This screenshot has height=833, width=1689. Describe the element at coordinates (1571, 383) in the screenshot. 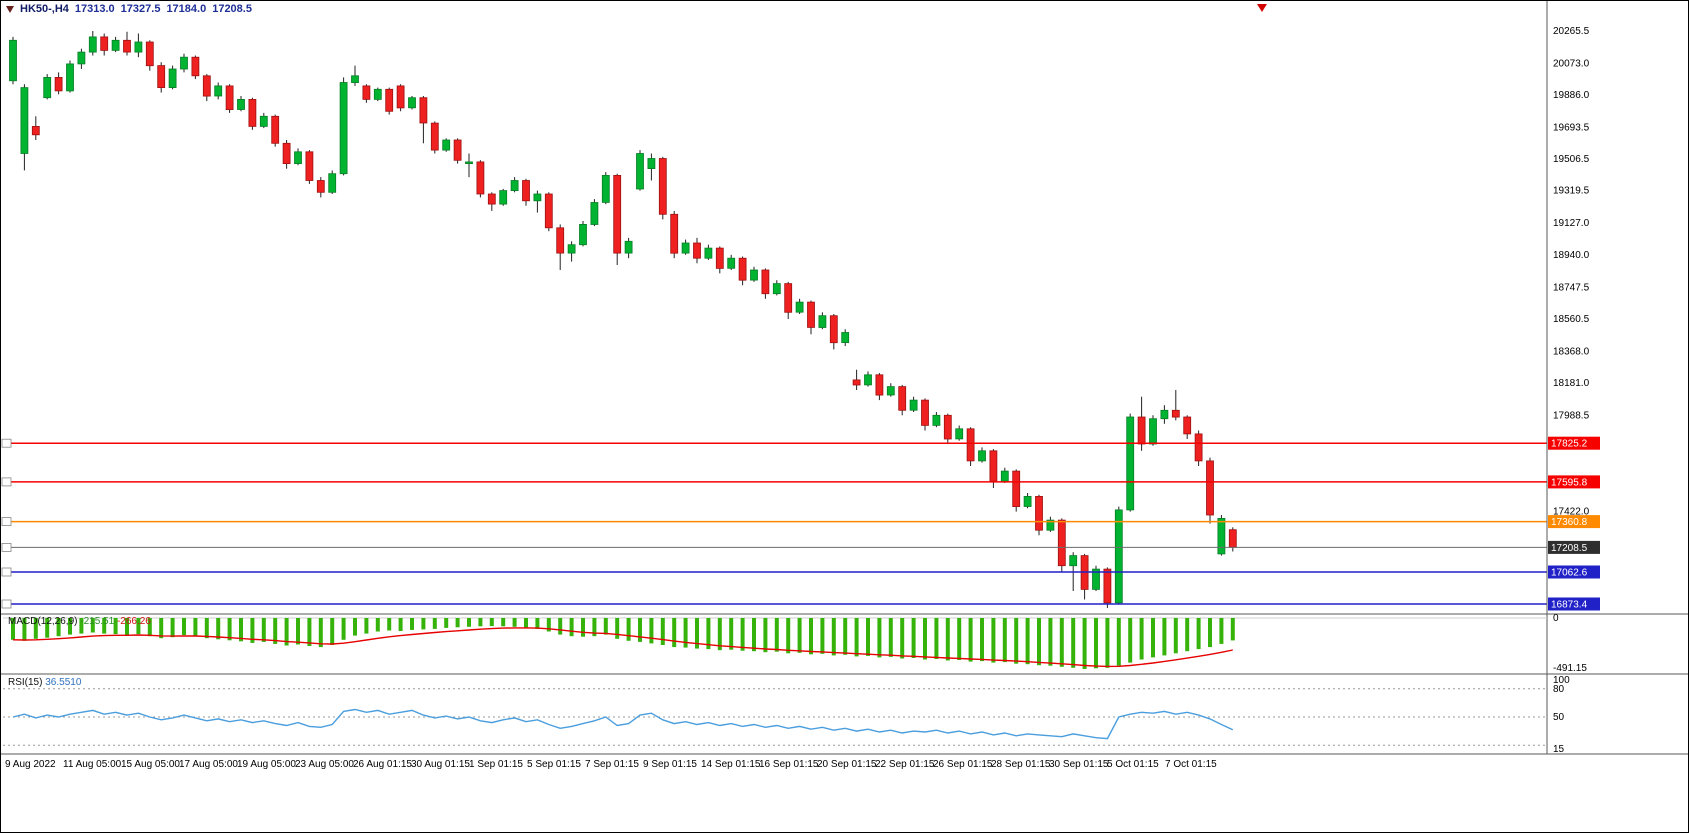

I see `price-tick: 18181.0` at that location.